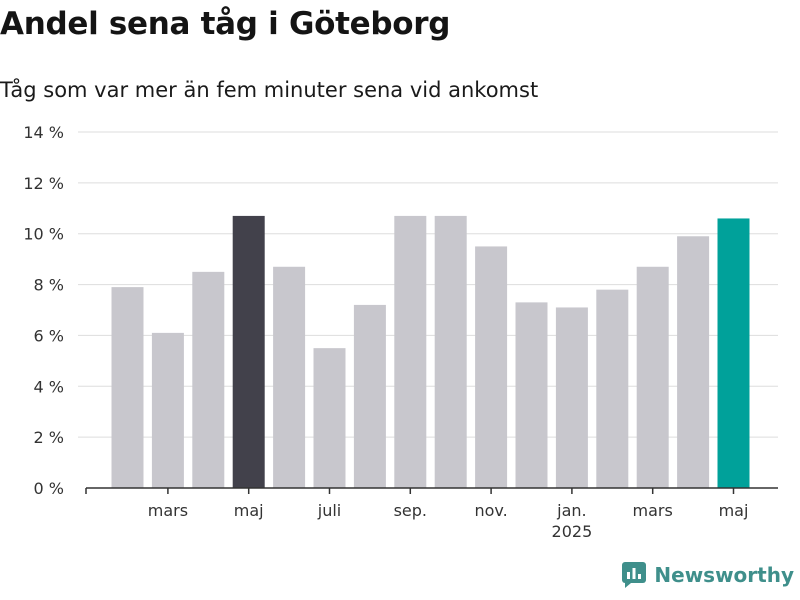 The image size is (800, 600). I want to click on y-tick-label: 8 %, so click(49, 285).